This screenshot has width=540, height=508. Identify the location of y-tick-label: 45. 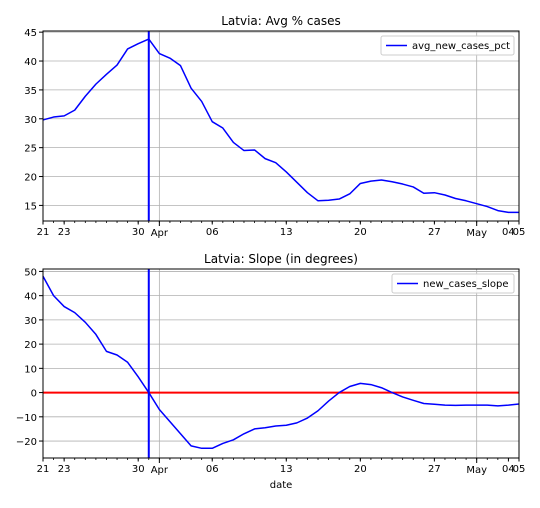
(30, 33).